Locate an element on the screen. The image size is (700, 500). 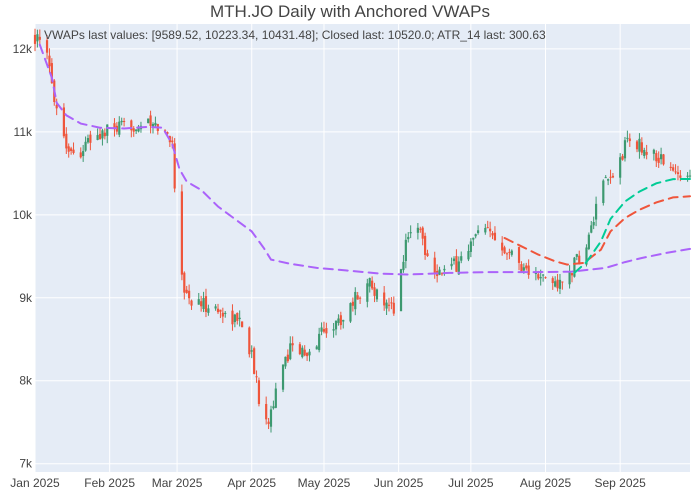
y-tick-label: 10k is located at coordinates (23, 215).